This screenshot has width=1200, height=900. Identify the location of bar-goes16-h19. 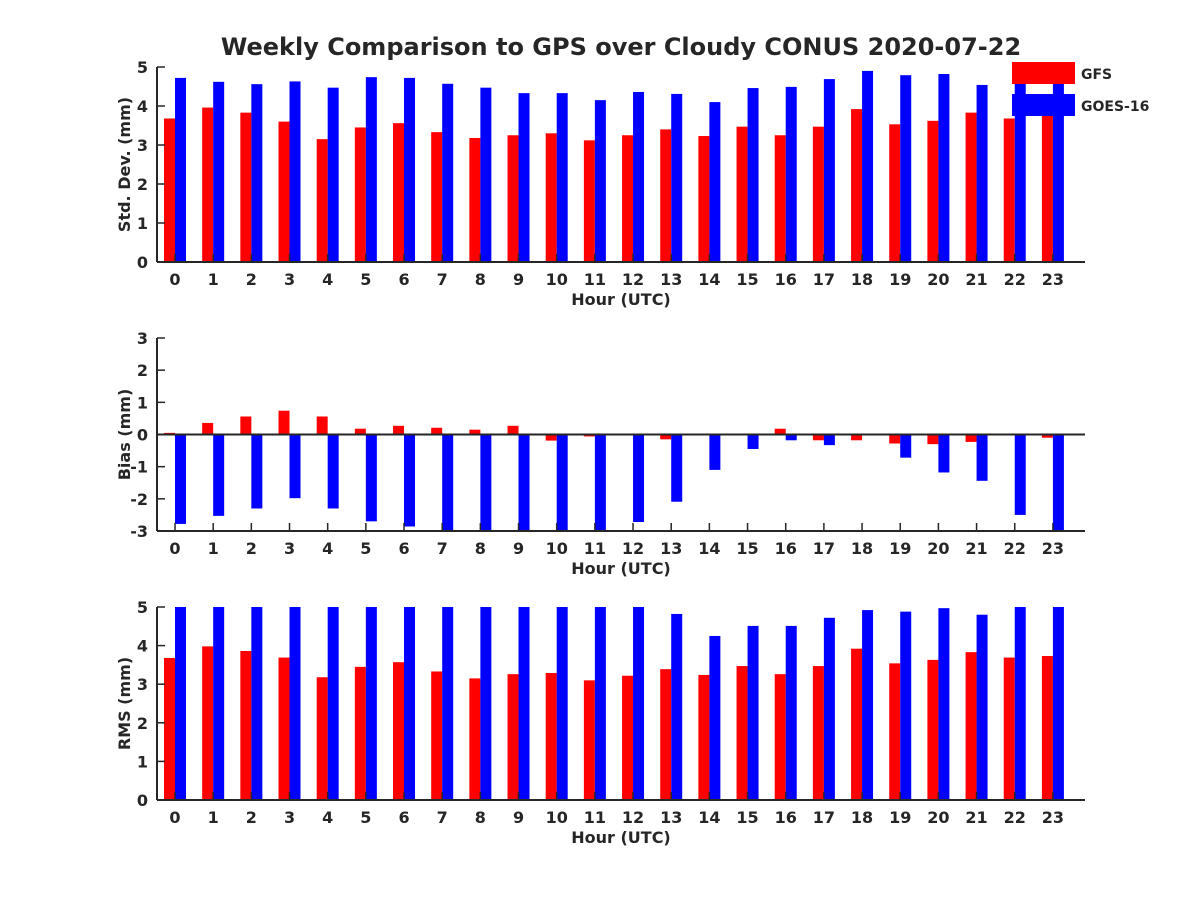
(906, 446).